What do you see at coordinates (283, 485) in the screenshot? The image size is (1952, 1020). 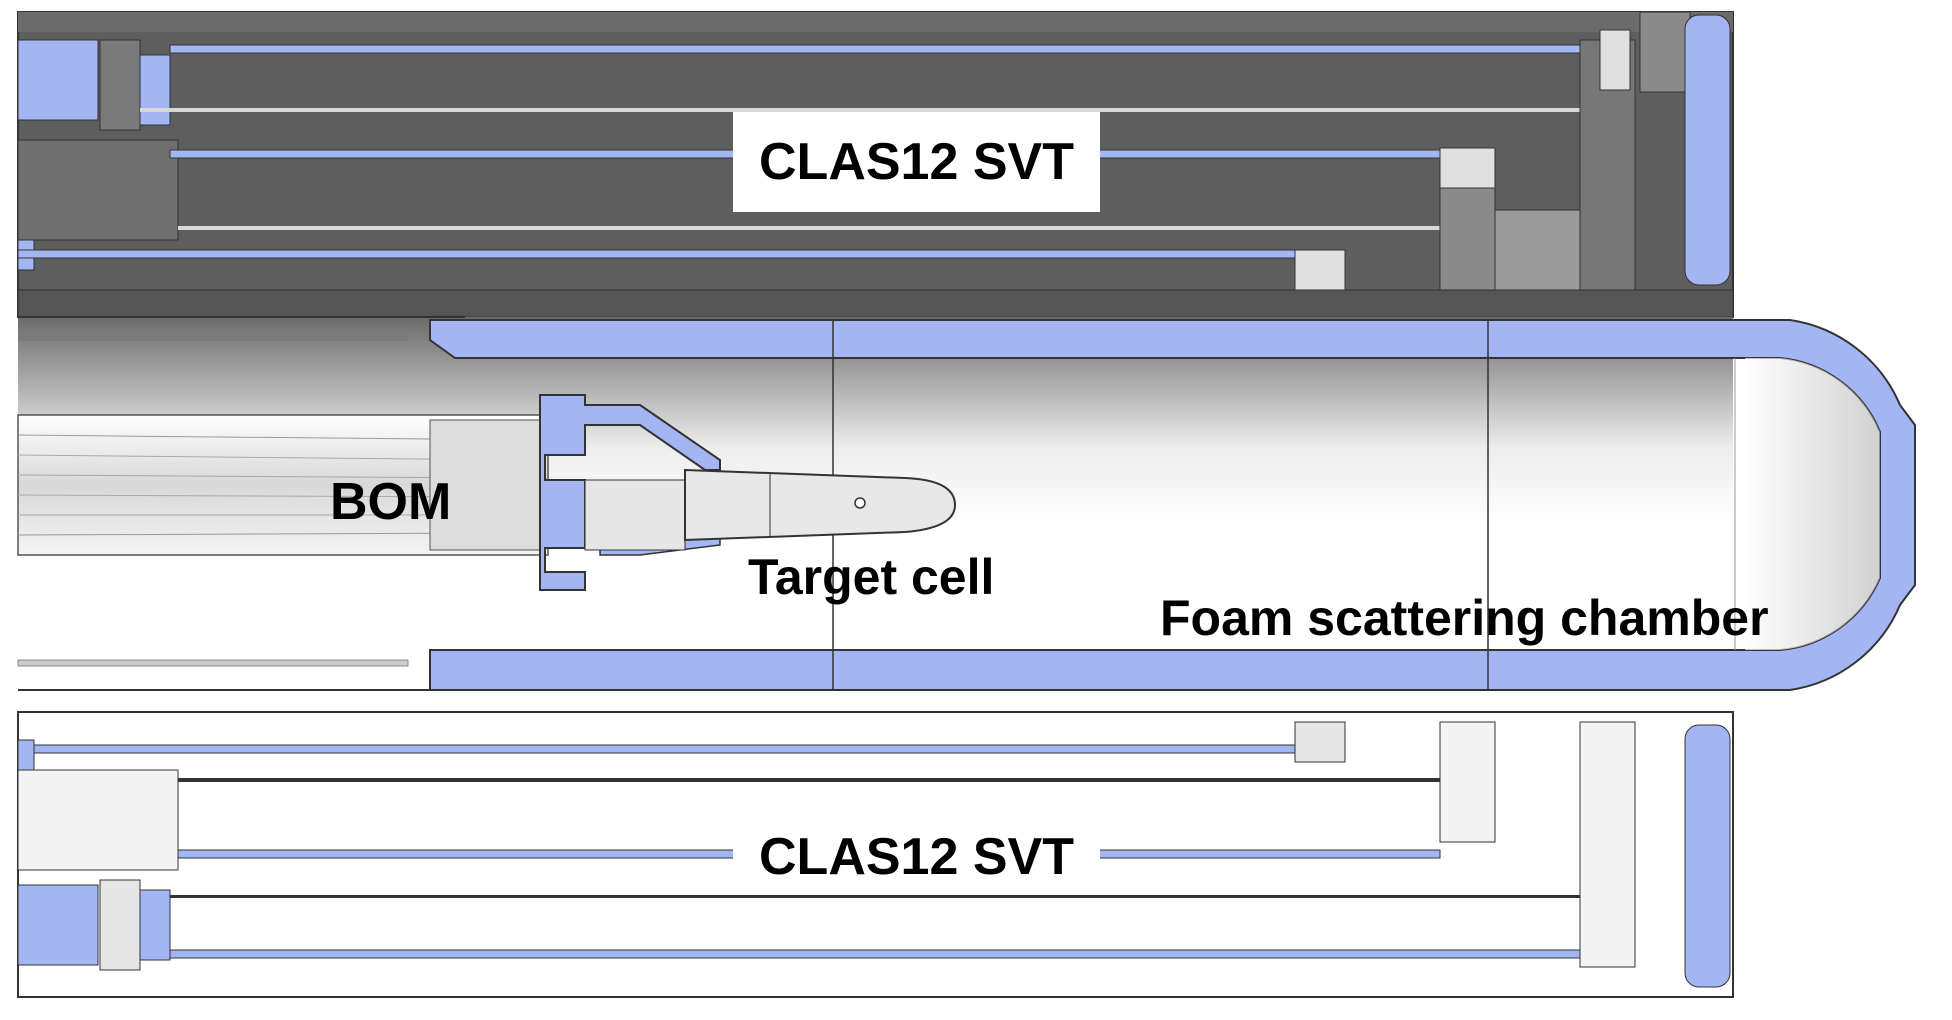 I see `bom-beamline` at bounding box center [283, 485].